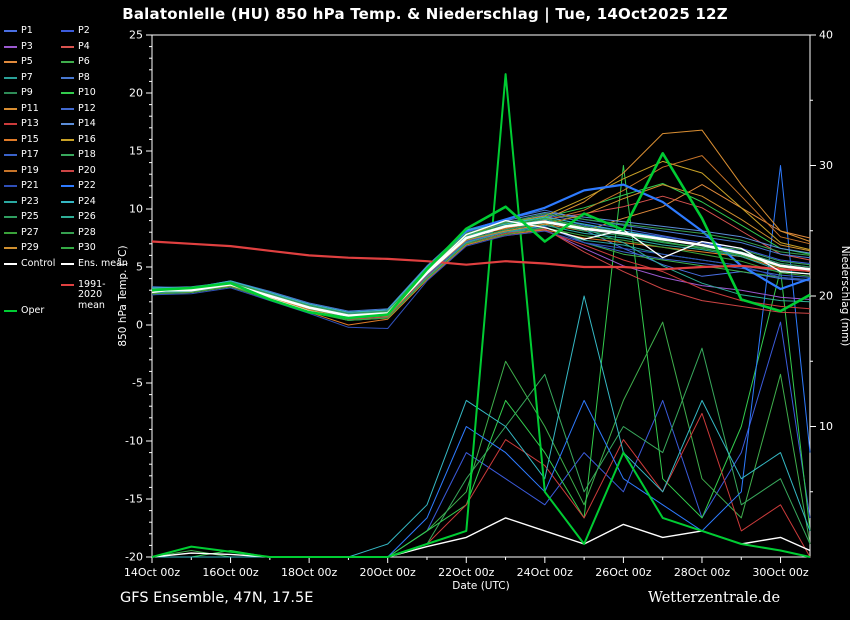  I want to click on legend-item-p19: P19, so click(32, 170).